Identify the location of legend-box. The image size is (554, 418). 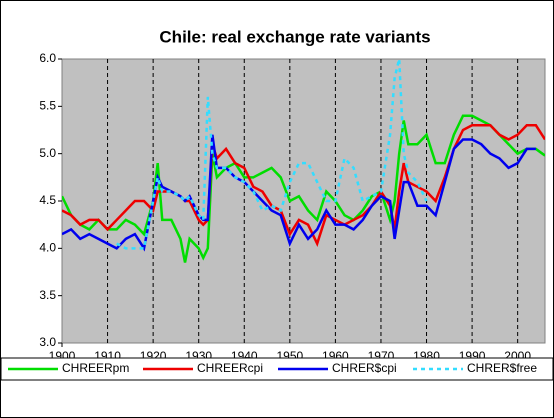
(277, 369).